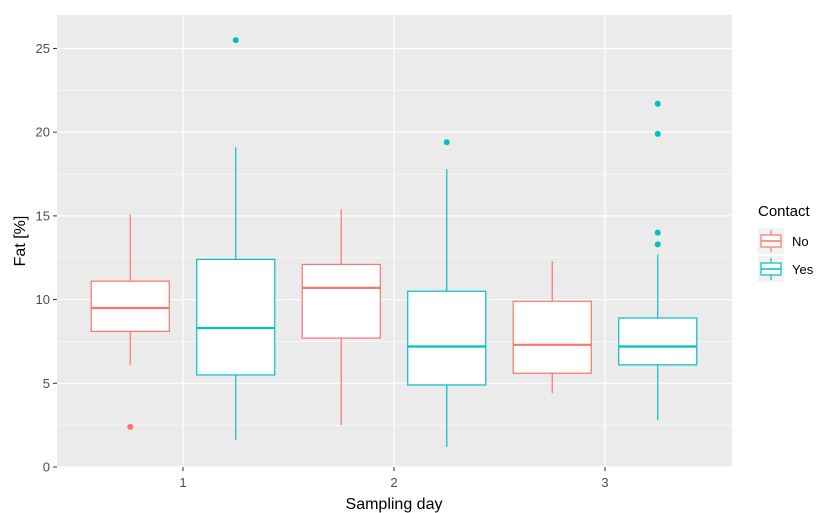  I want to click on y-tick-label: 25, so click(43, 48).